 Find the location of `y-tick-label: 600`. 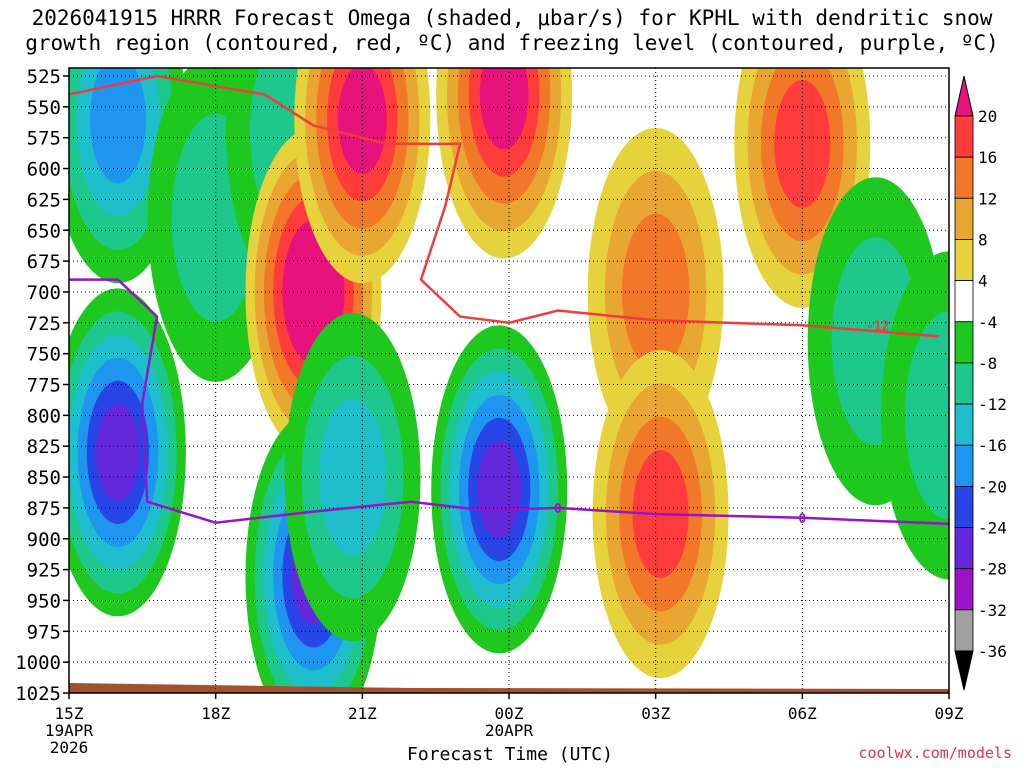

y-tick-label: 600 is located at coordinates (44, 170).